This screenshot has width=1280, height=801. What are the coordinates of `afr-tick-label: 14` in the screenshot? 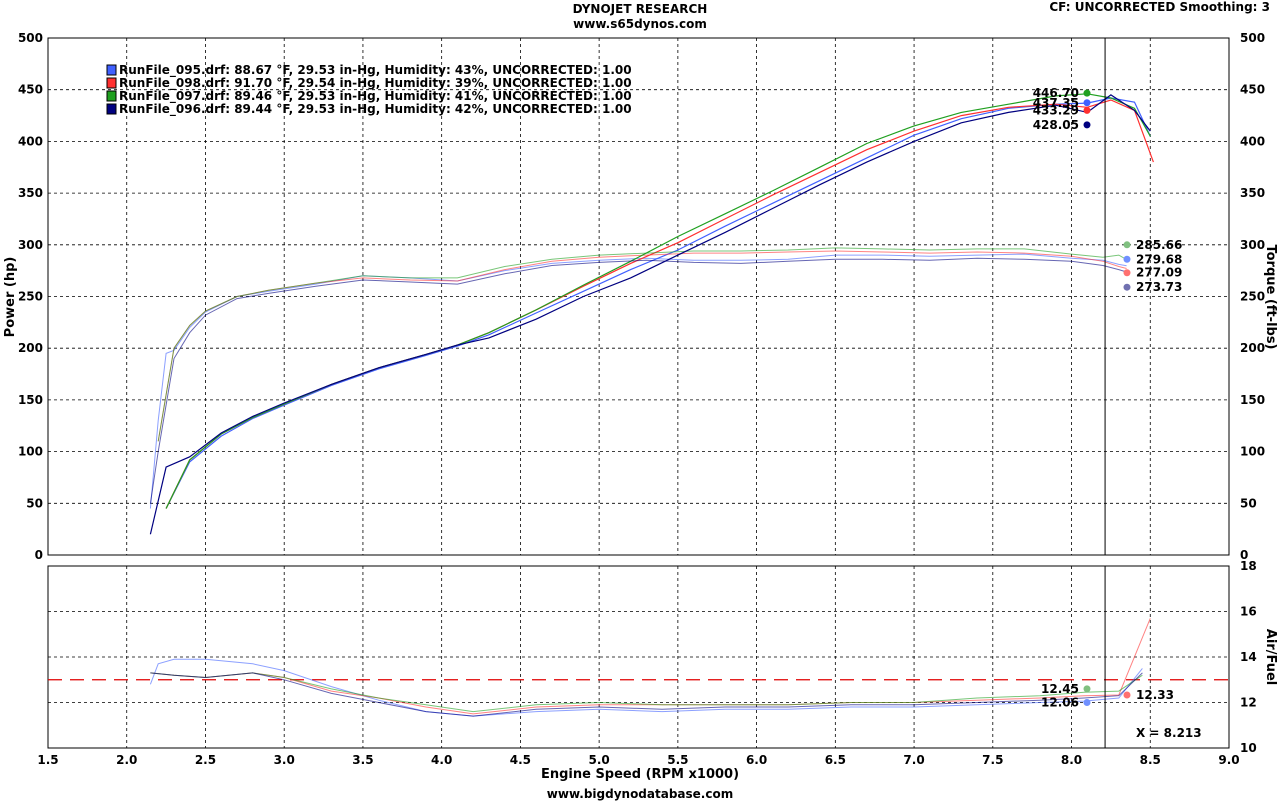 It's located at (1248, 657).